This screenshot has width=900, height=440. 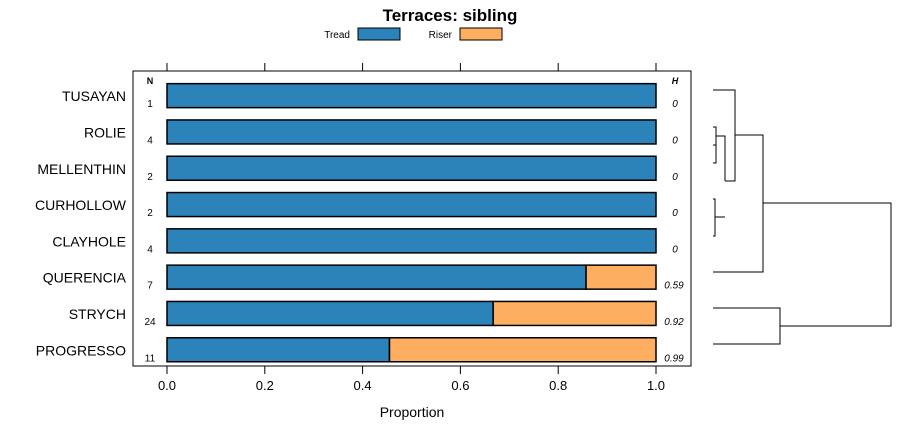 What do you see at coordinates (674, 322) in the screenshot?
I see `h-value: 0.92` at bounding box center [674, 322].